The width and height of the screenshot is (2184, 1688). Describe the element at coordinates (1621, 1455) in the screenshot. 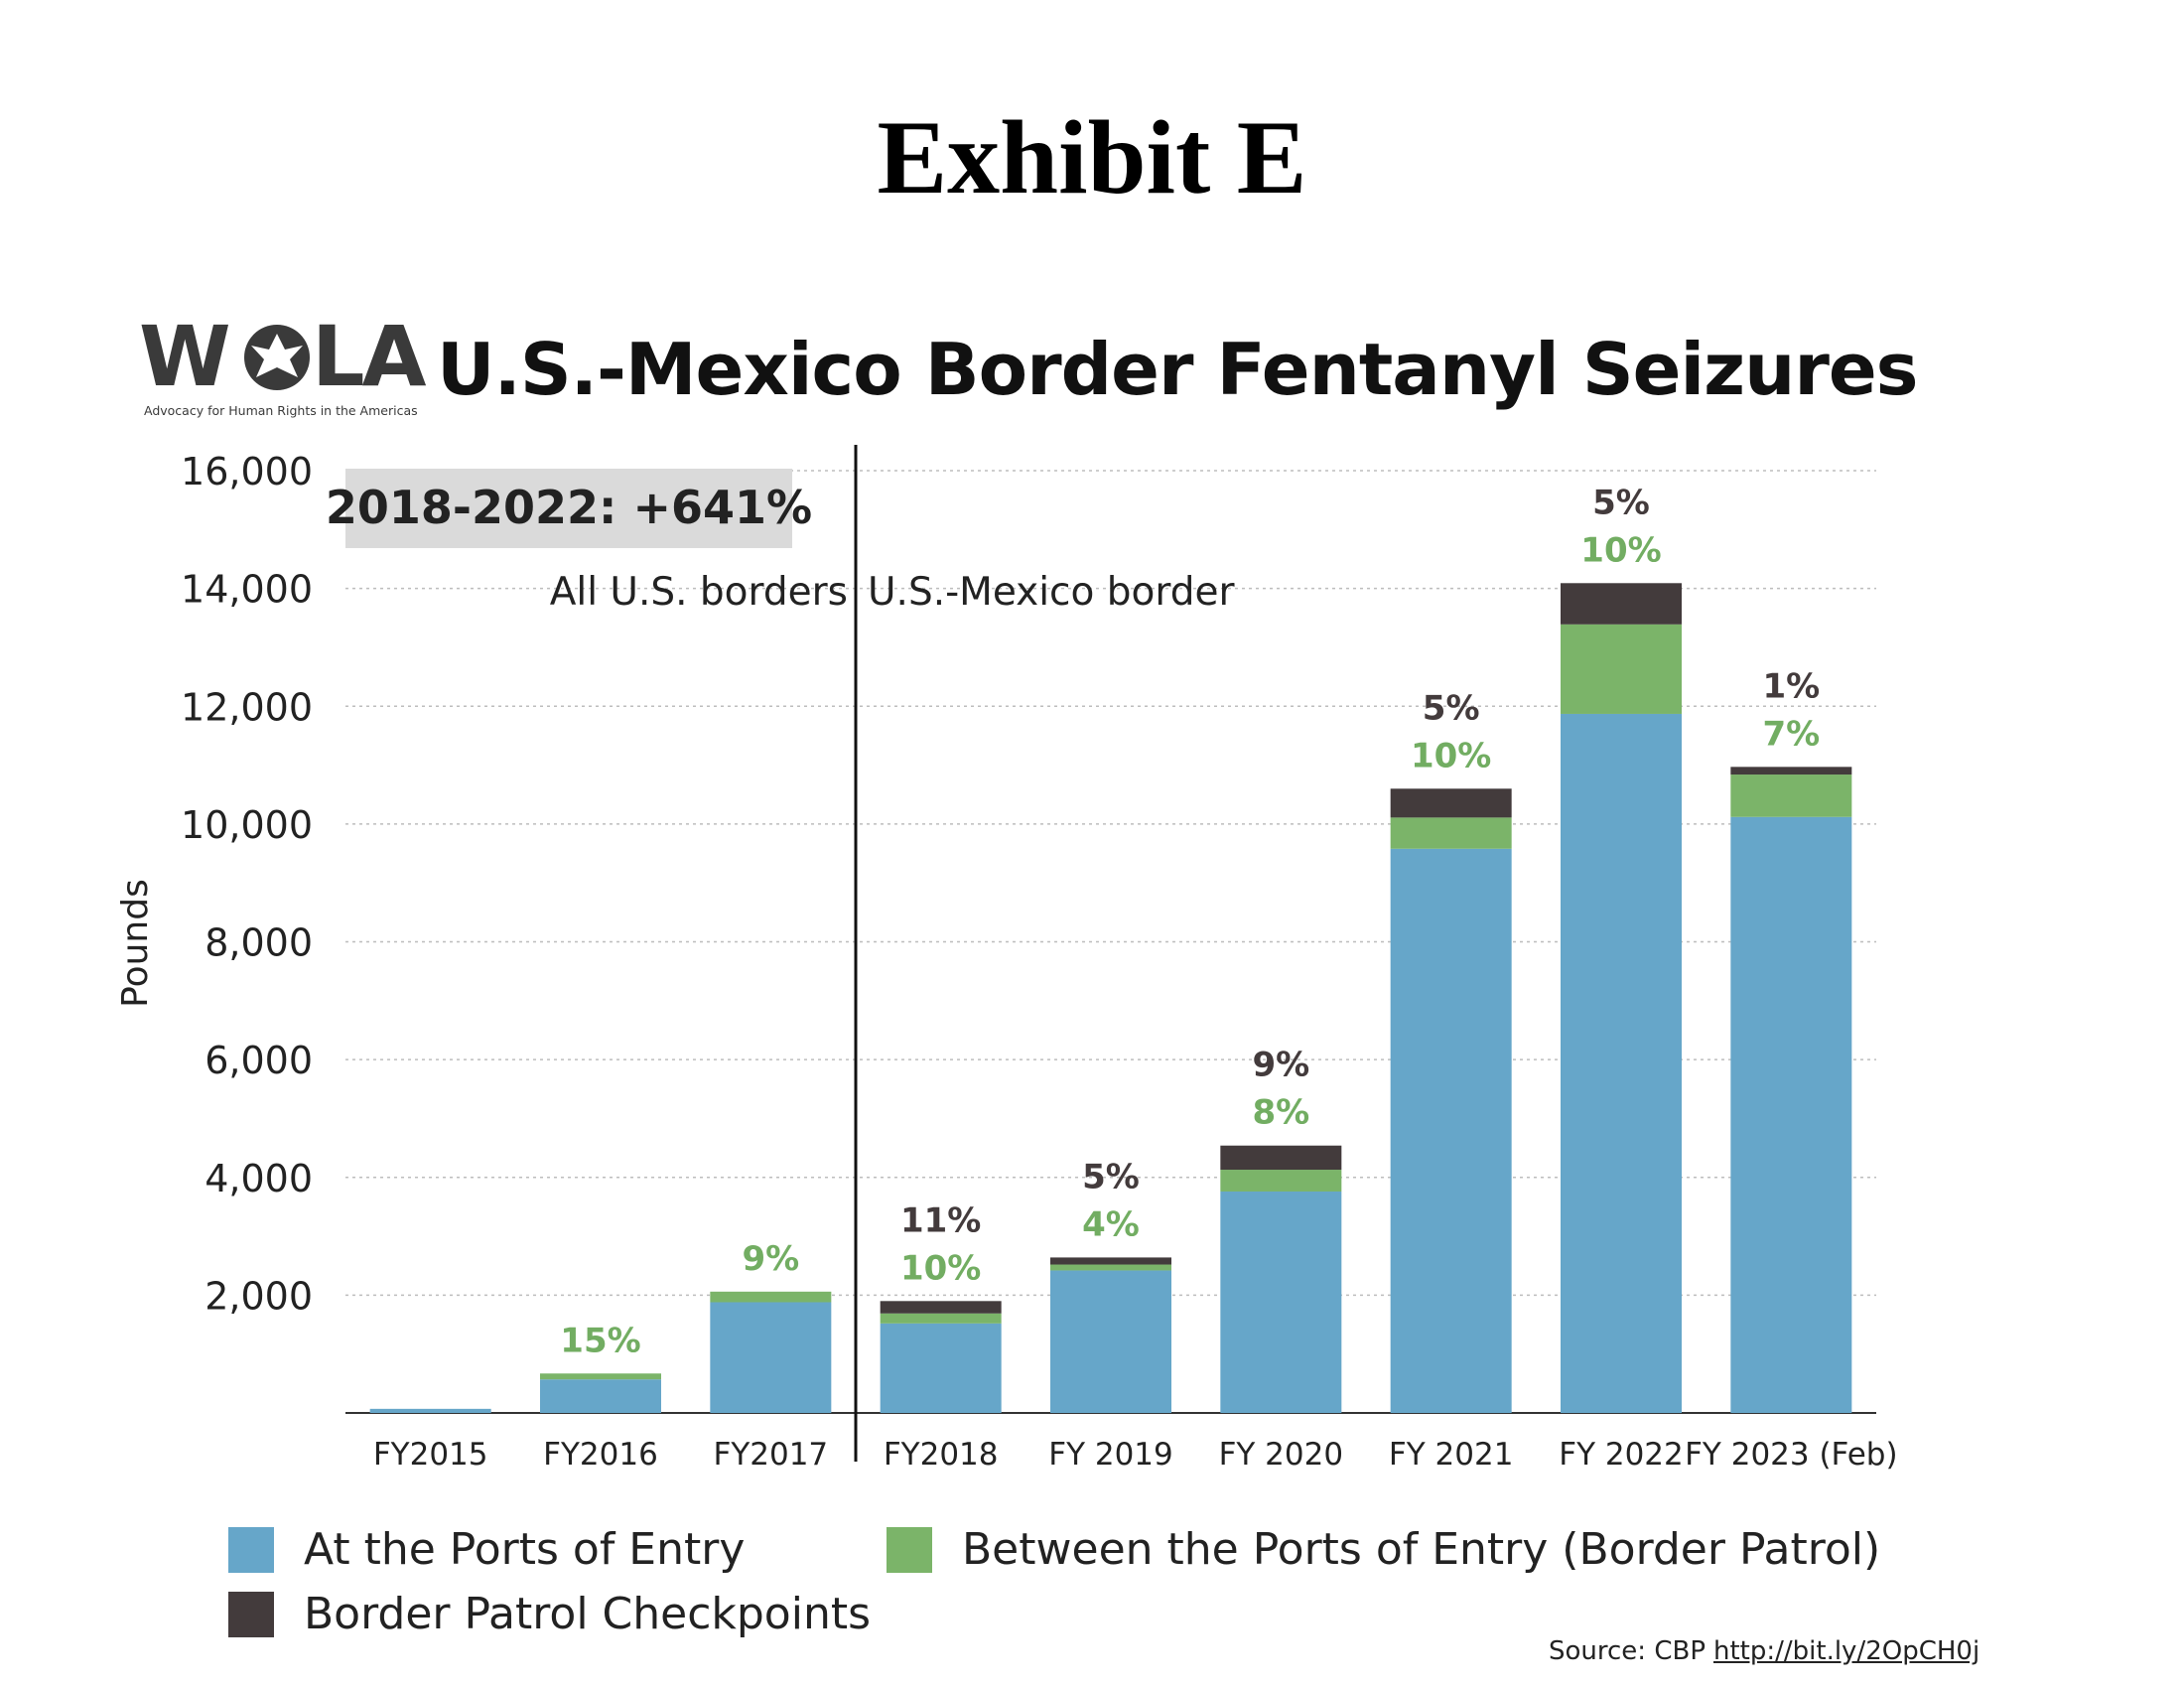

I see `x-tick-label: FY 2022` at that location.